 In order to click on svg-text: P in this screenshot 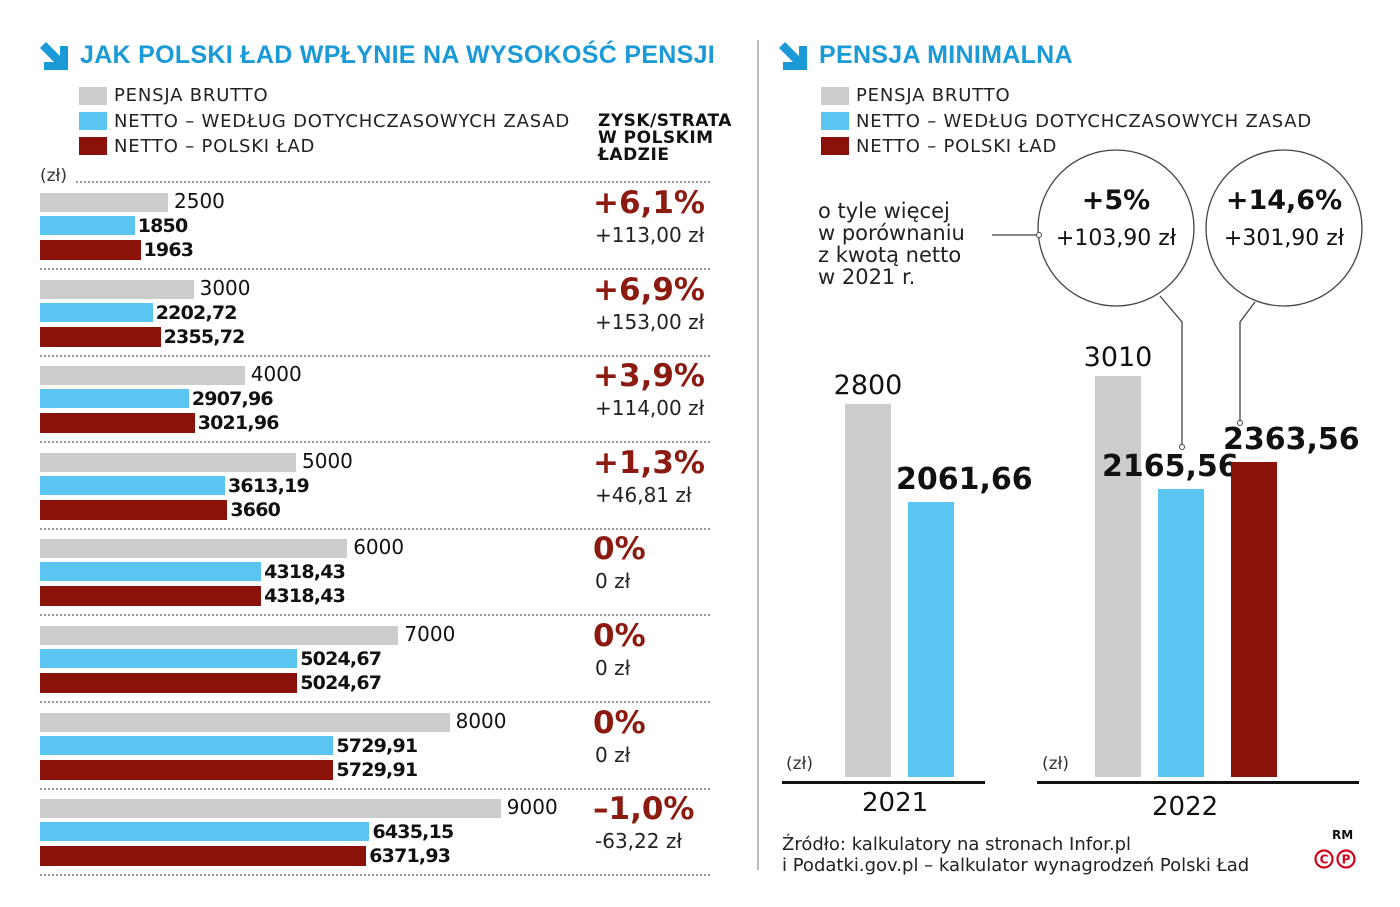, I will do `click(1346, 860)`.